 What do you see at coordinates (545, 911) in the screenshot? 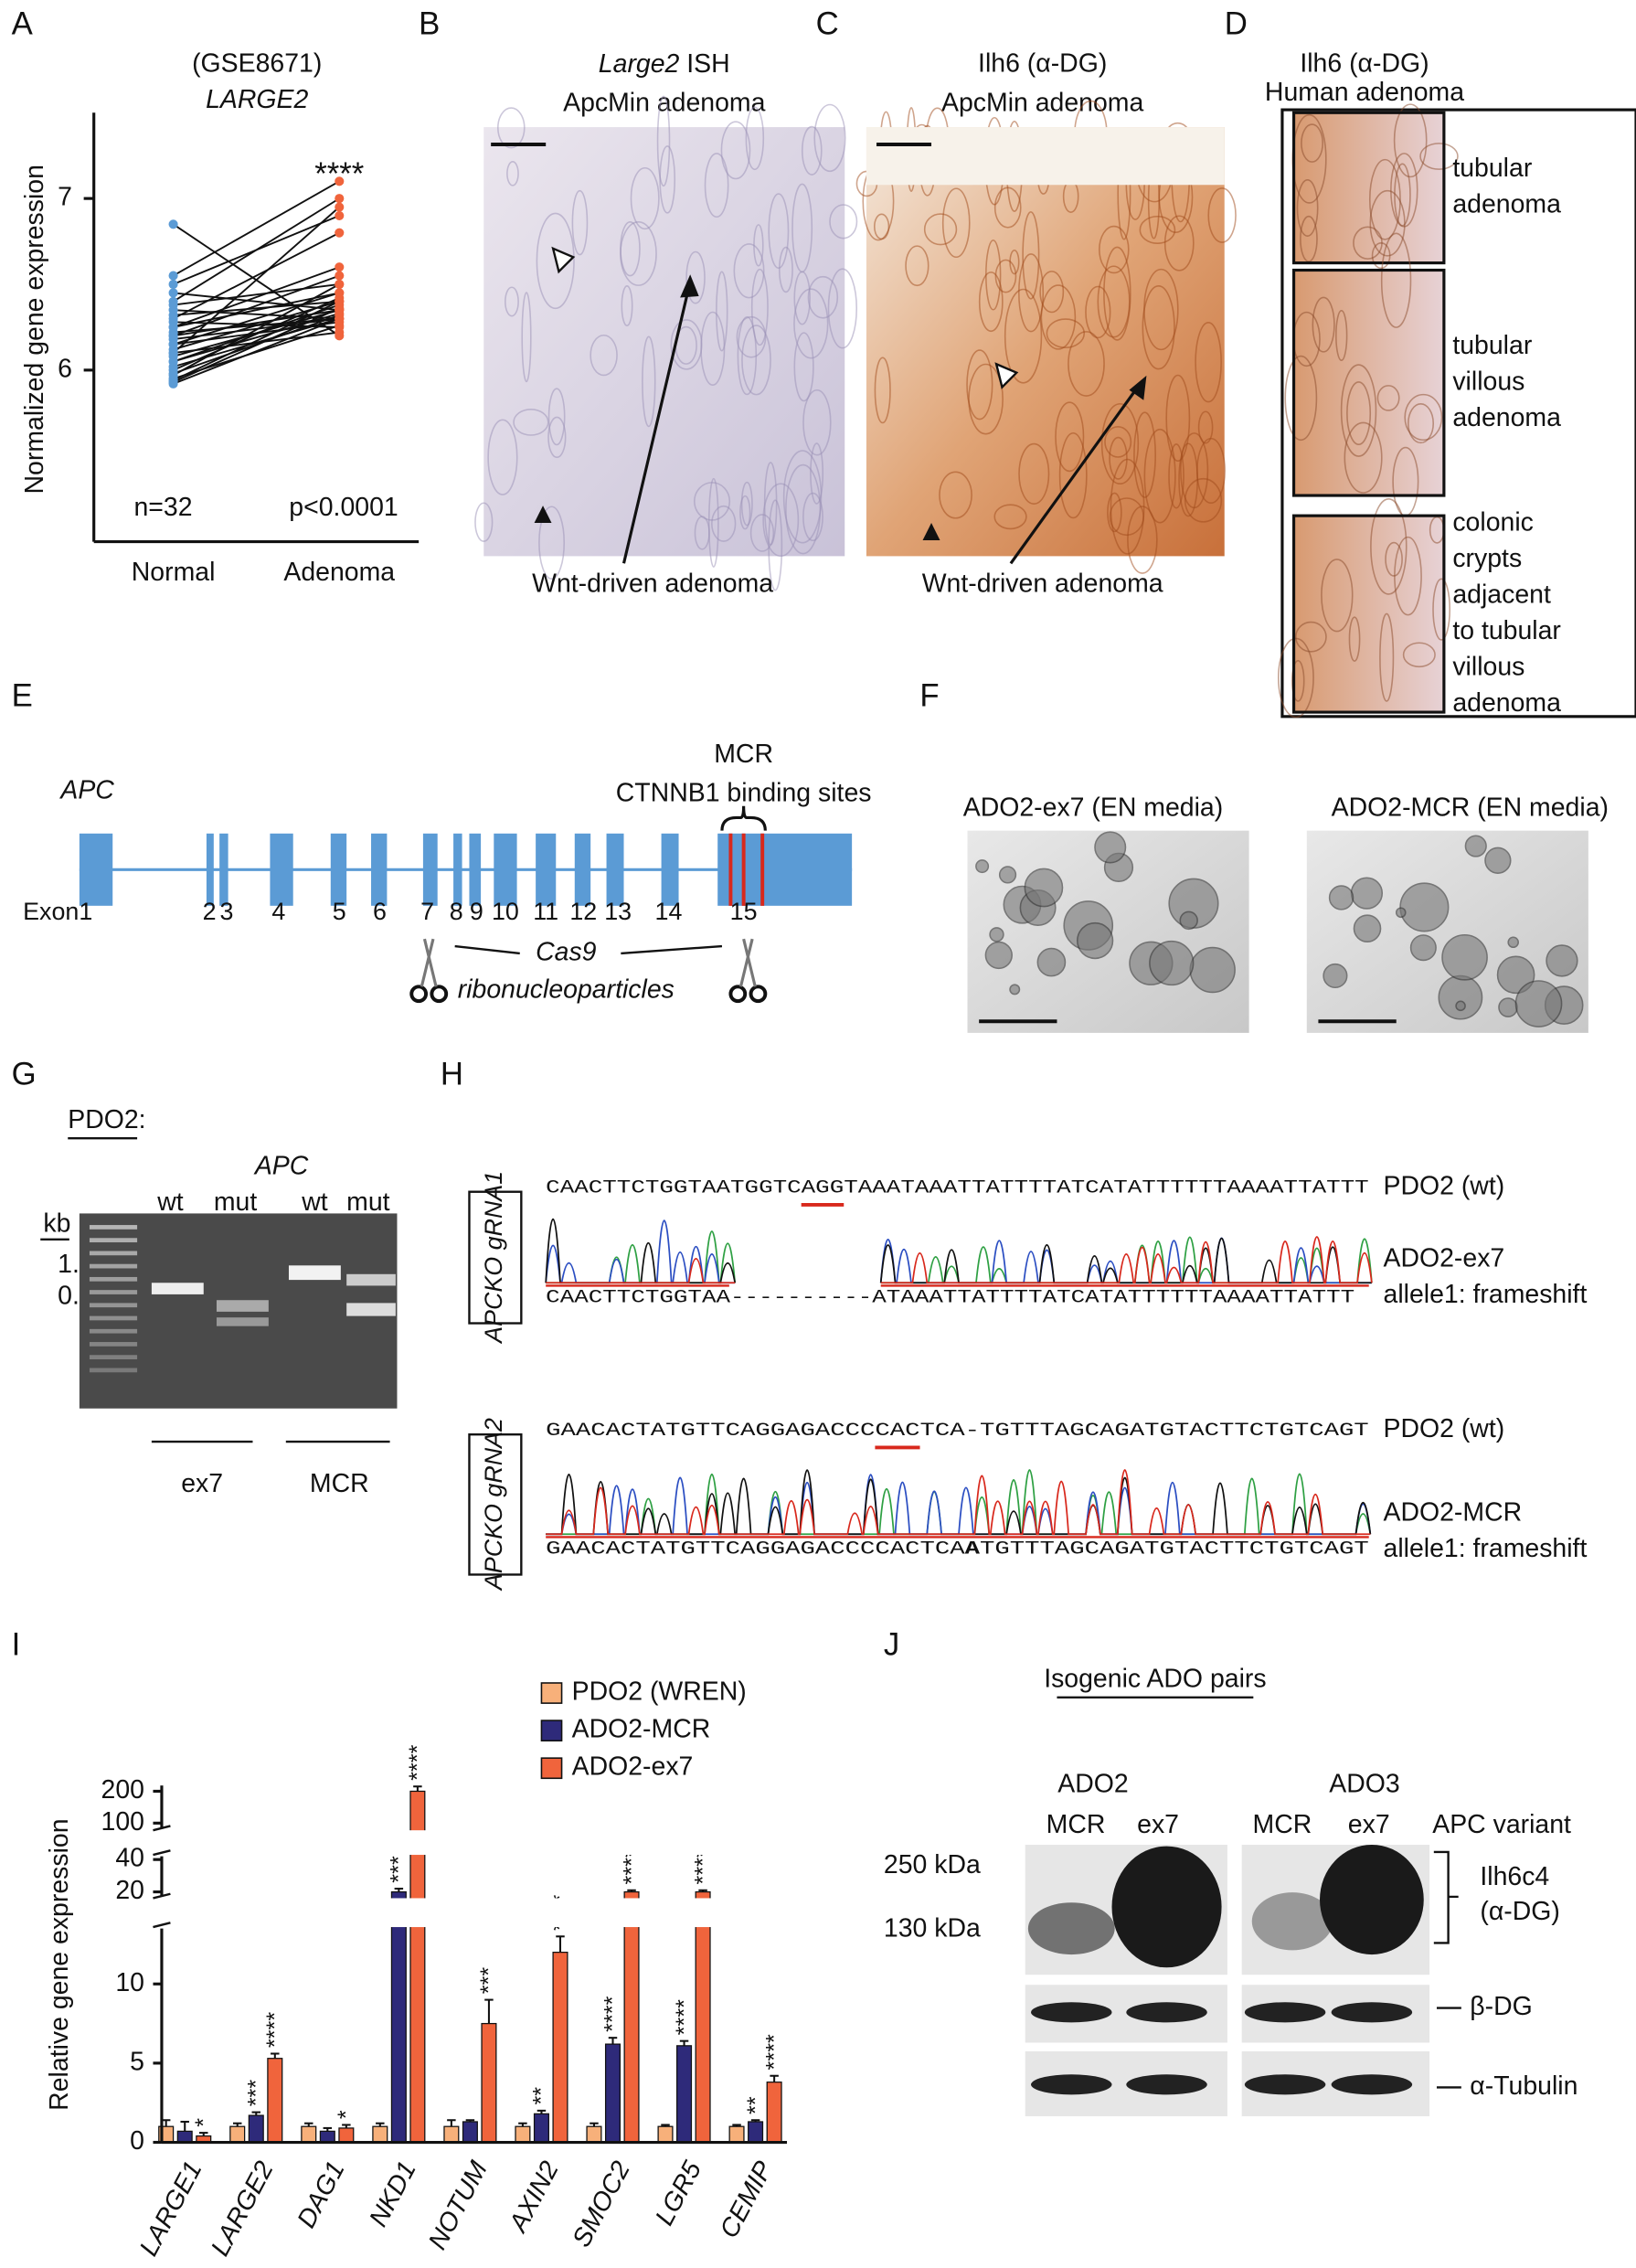
I see `exon-label: 11` at bounding box center [545, 911].